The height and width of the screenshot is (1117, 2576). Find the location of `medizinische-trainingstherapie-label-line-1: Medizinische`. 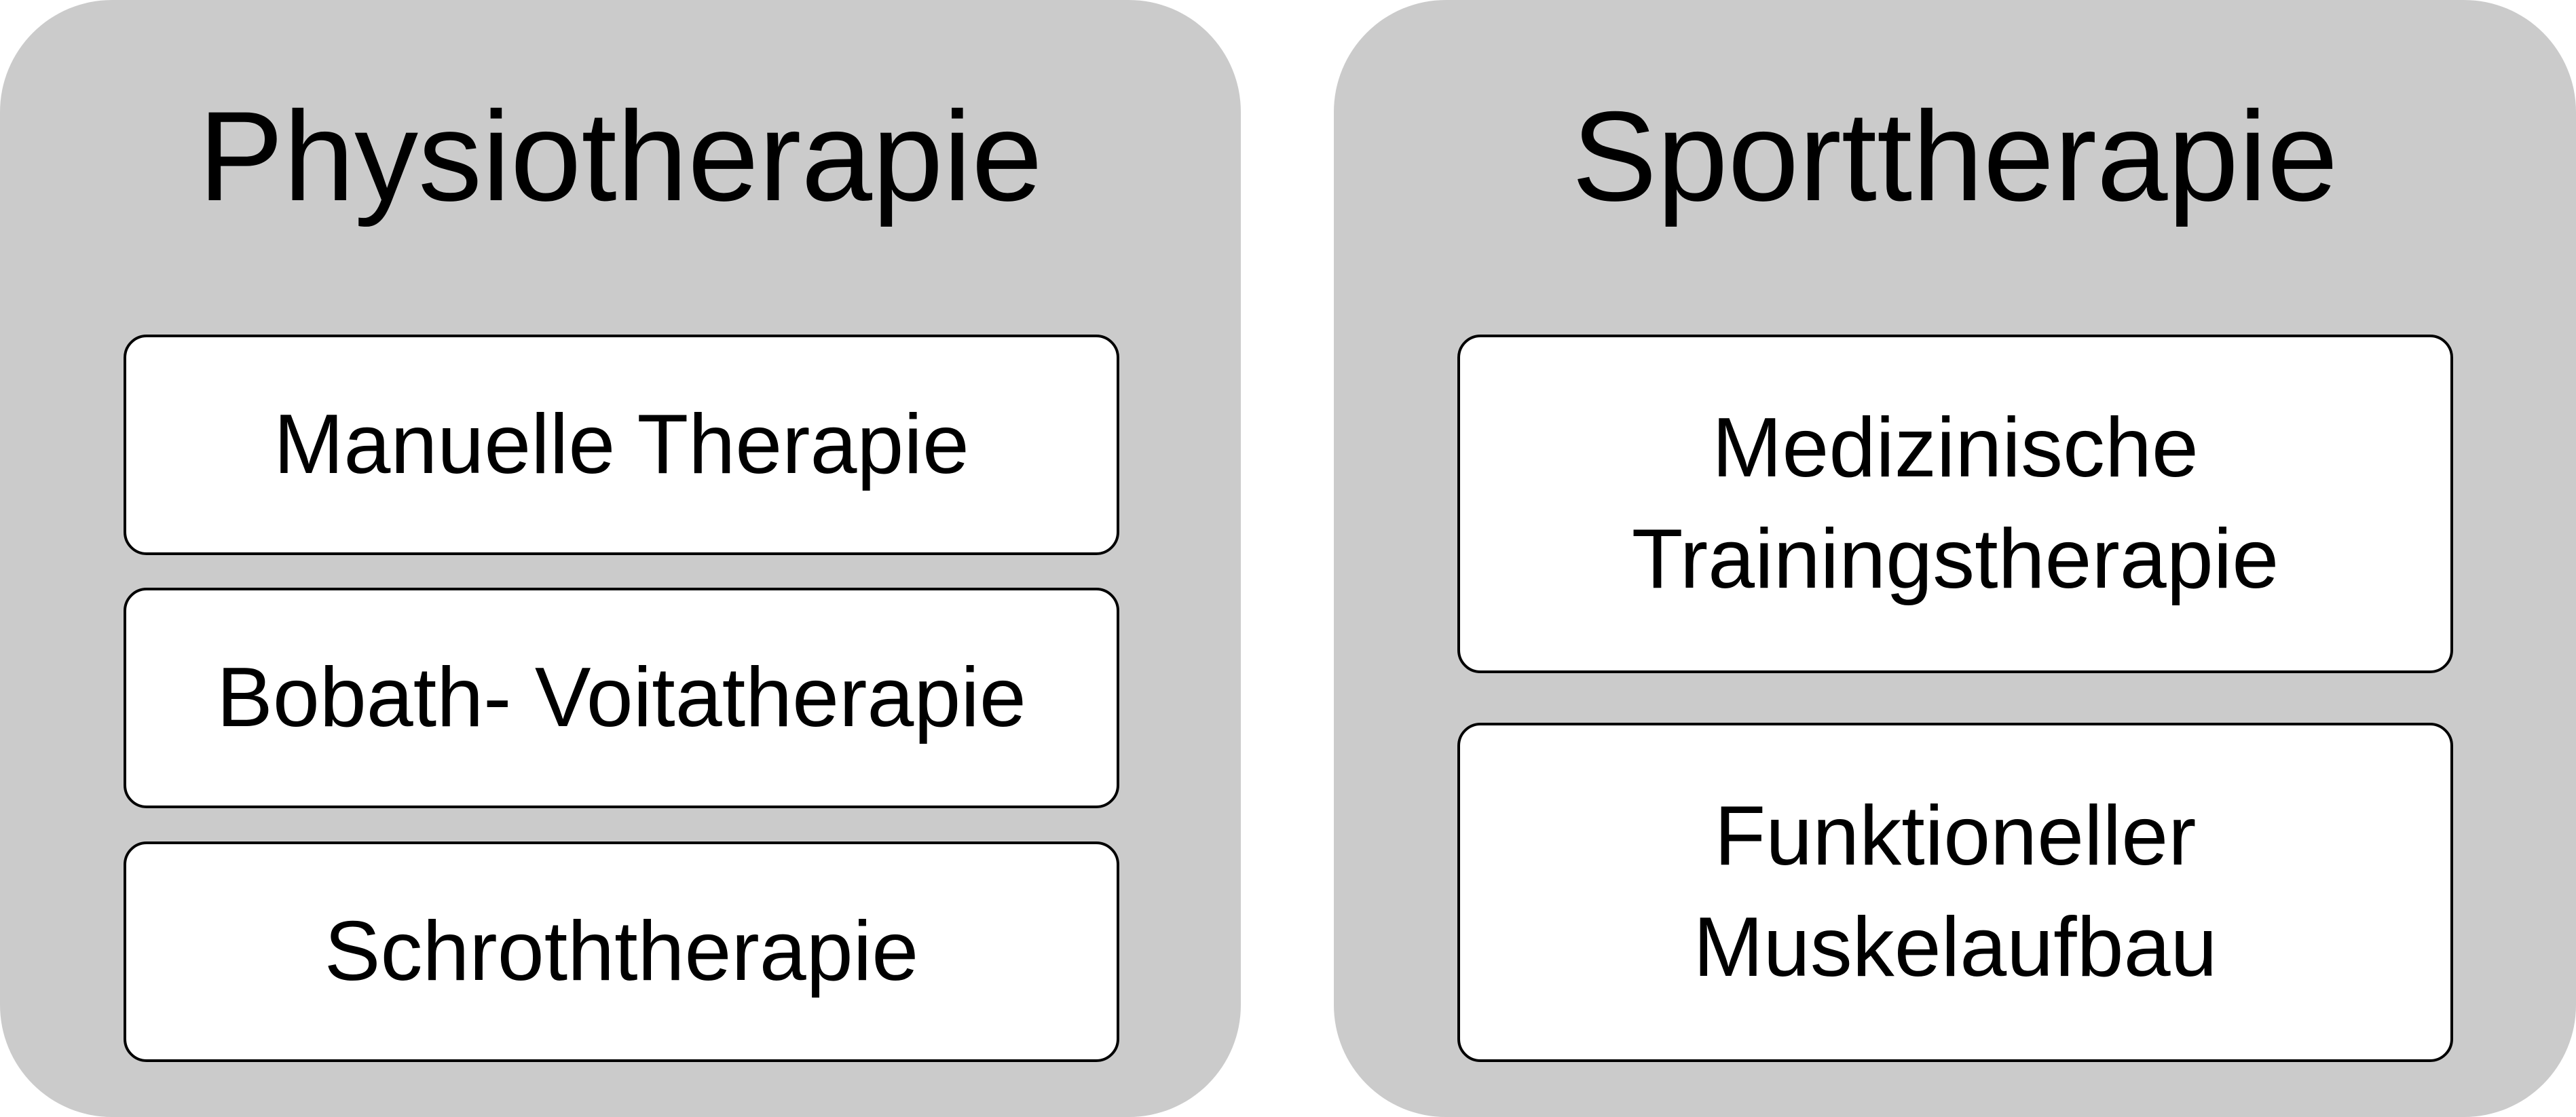

medizinische-trainingstherapie-label-line-1: Medizinische is located at coordinates (1956, 447).